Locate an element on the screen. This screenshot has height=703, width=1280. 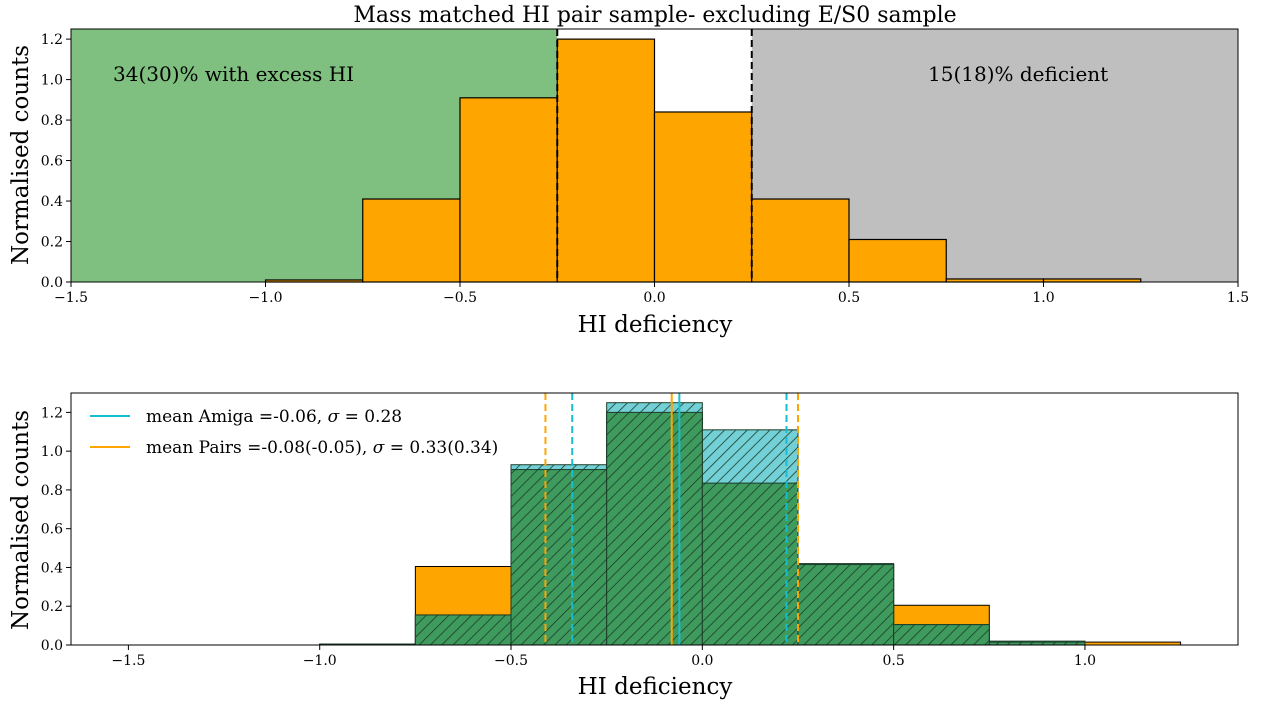
bottom-y-tick-label: 0.2 is located at coordinates (52, 607).